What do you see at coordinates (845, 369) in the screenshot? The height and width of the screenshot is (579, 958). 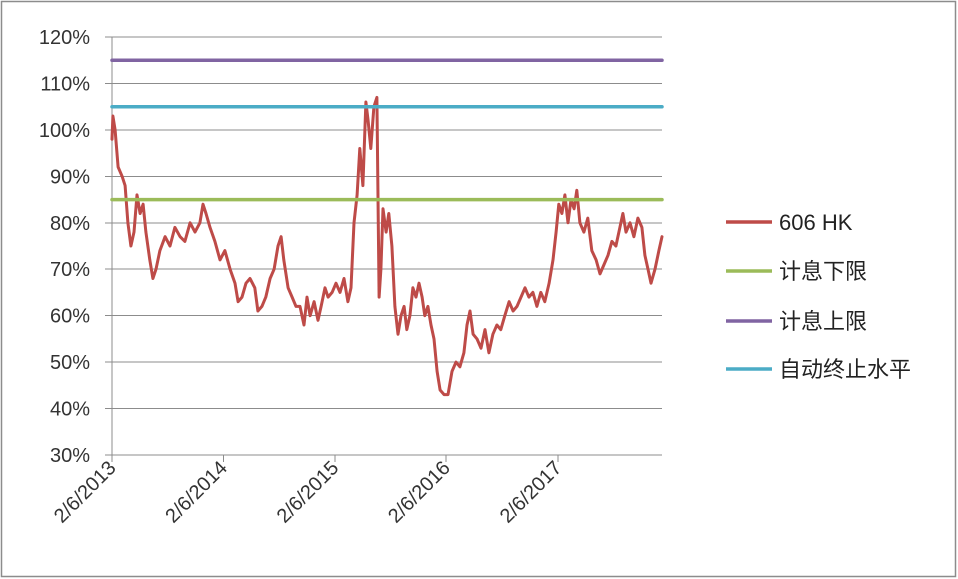 I see `legend-label-autocall-level: 自动终止水平` at bounding box center [845, 369].